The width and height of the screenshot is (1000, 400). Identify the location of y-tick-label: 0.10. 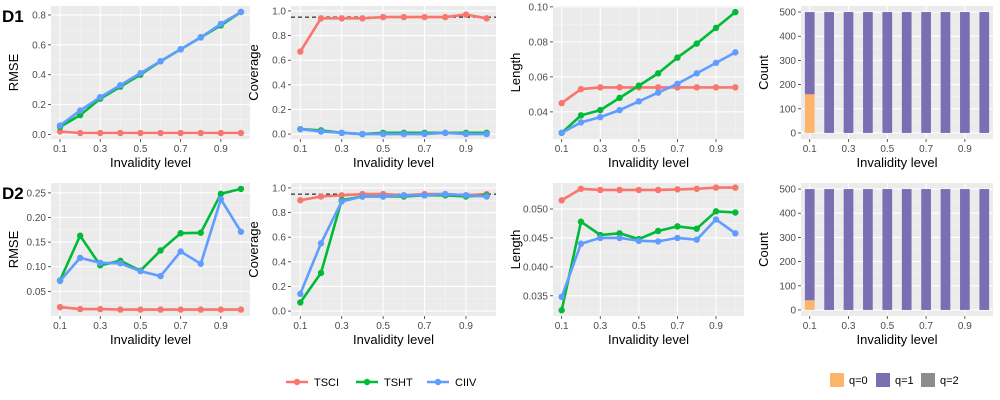
(539, 7).